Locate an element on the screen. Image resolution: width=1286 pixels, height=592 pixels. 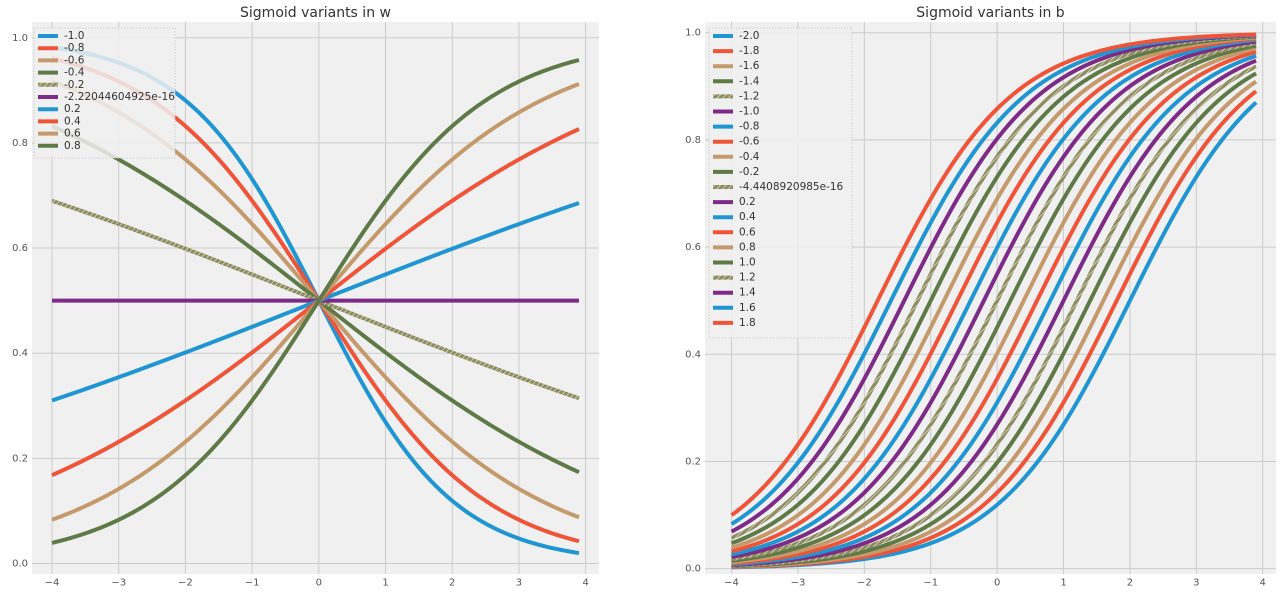
y-tick-labels-w: 0.0 0.2 0.4 0.6 0.8 1.0 is located at coordinates (20, 301).